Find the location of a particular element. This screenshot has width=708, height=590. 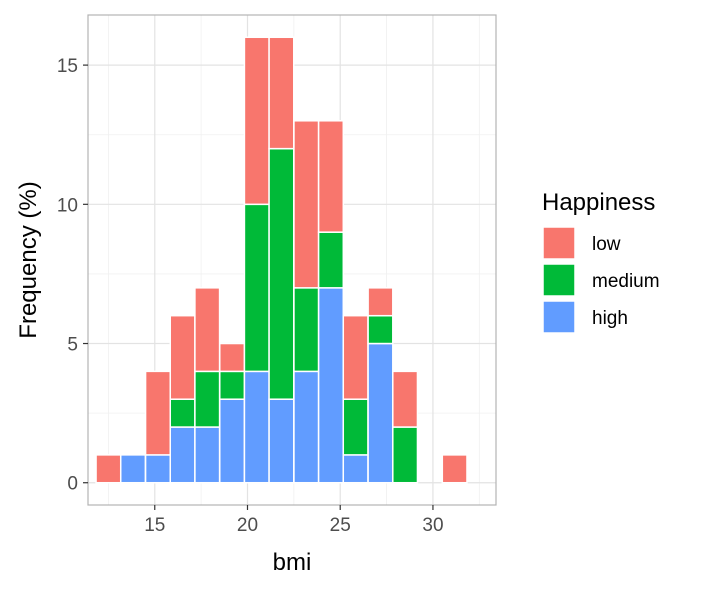

legend-key-low is located at coordinates (559, 243).